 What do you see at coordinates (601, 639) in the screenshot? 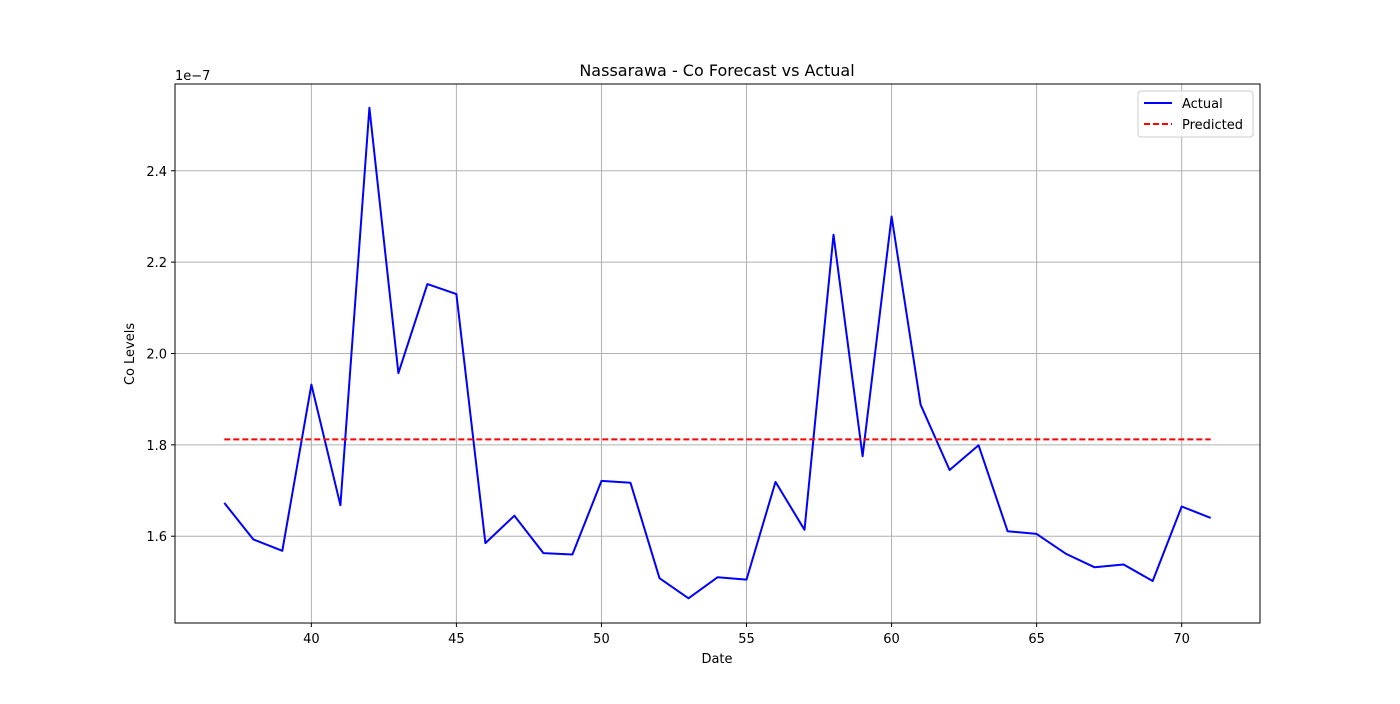
I see `x-tick-label: 50` at bounding box center [601, 639].